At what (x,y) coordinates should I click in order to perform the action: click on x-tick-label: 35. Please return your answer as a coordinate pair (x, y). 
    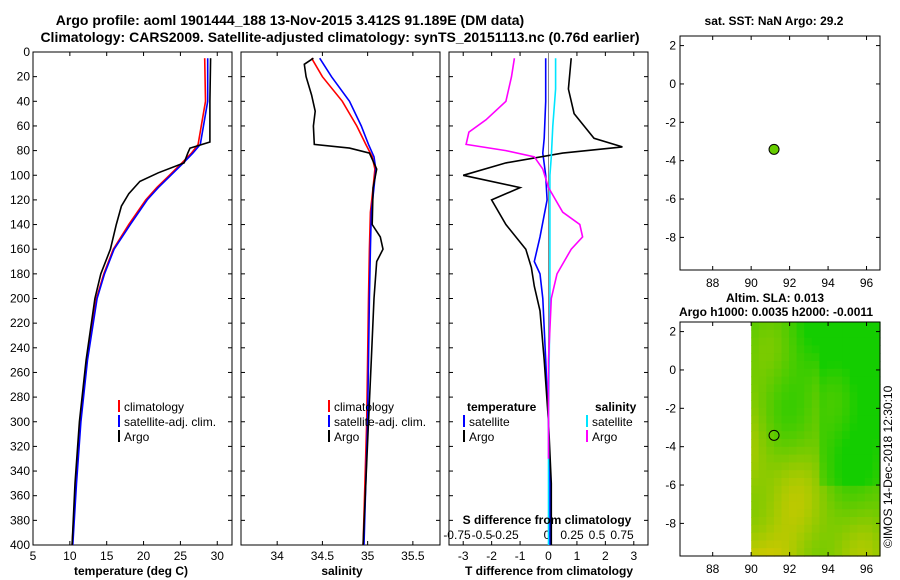
    Looking at the image, I should click on (368, 556).